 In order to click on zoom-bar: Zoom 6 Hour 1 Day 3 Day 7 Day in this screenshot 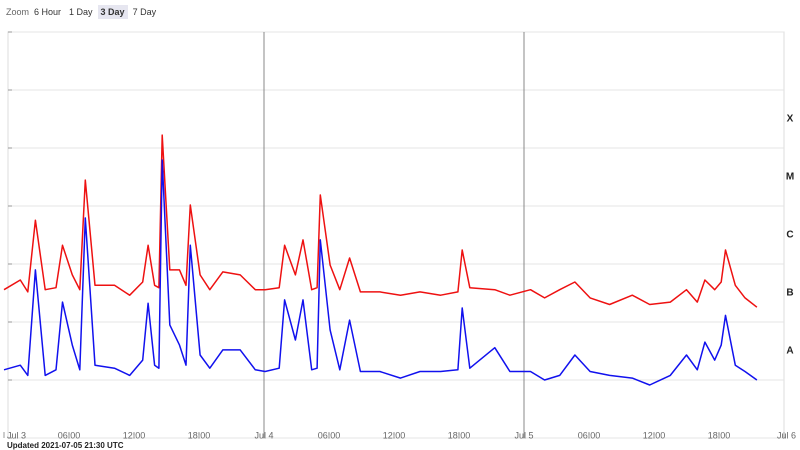, I will do `click(82, 12)`.